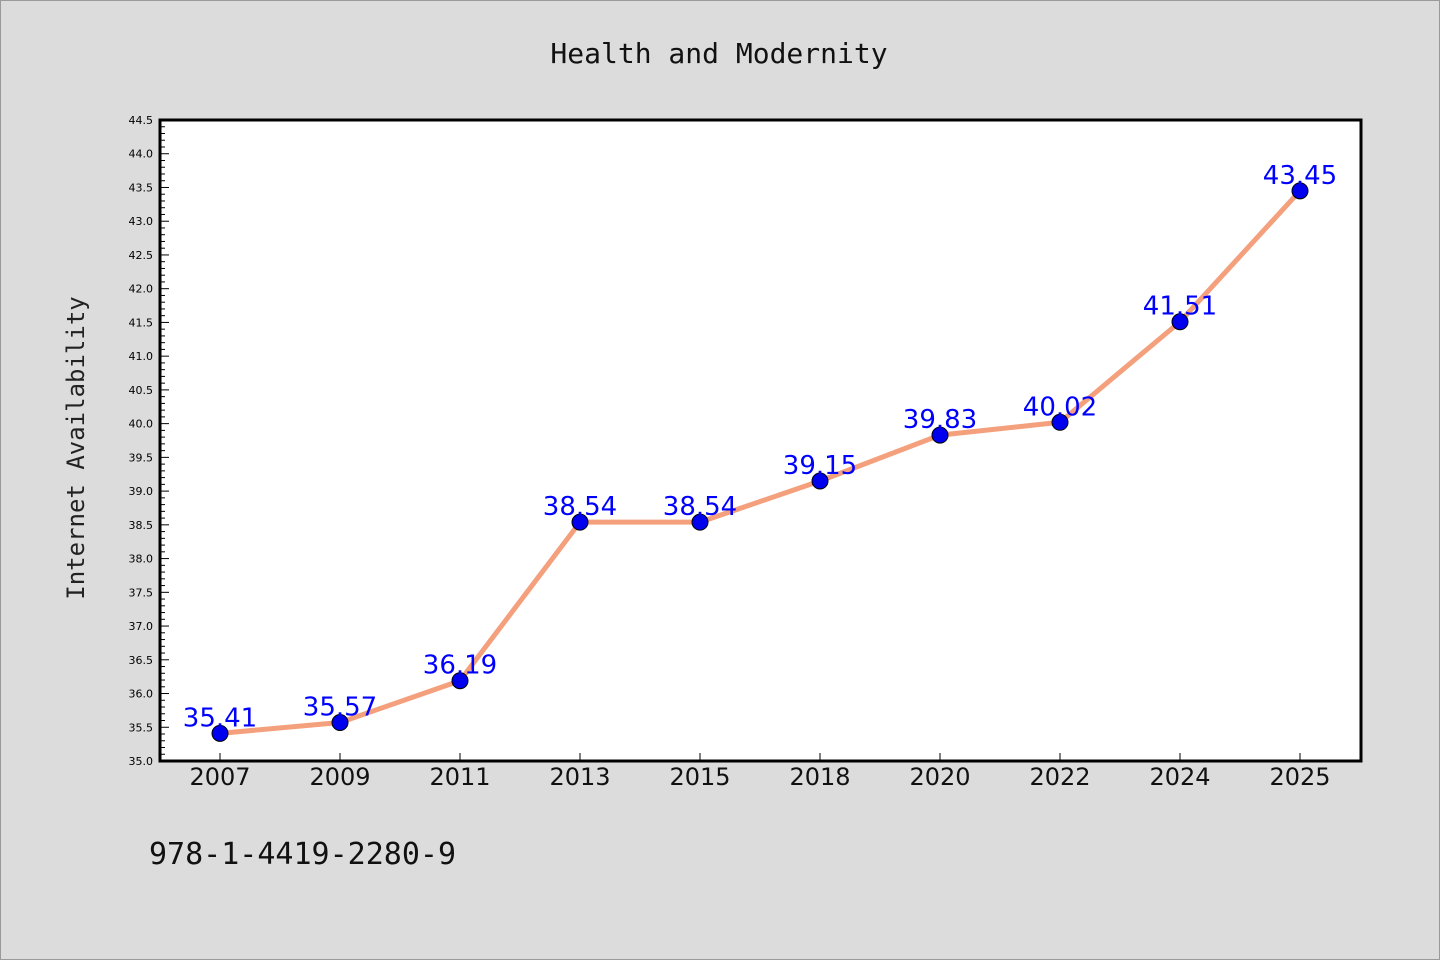 The height and width of the screenshot is (960, 1440). I want to click on y-tick-label: 38.0, so click(141, 559).